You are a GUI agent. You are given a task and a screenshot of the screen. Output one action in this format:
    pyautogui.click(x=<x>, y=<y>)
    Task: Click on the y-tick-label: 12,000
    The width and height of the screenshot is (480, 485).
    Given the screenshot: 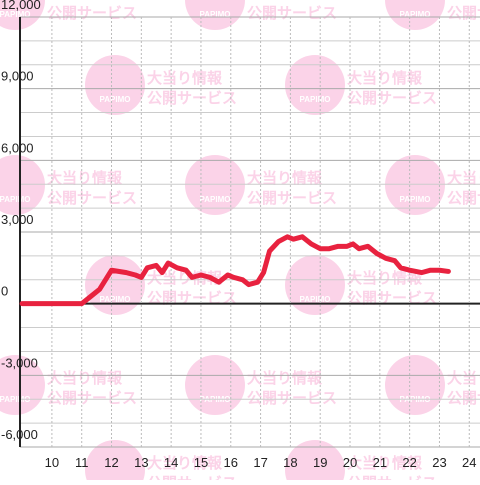 What is the action you would take?
    pyautogui.click(x=21, y=6)
    